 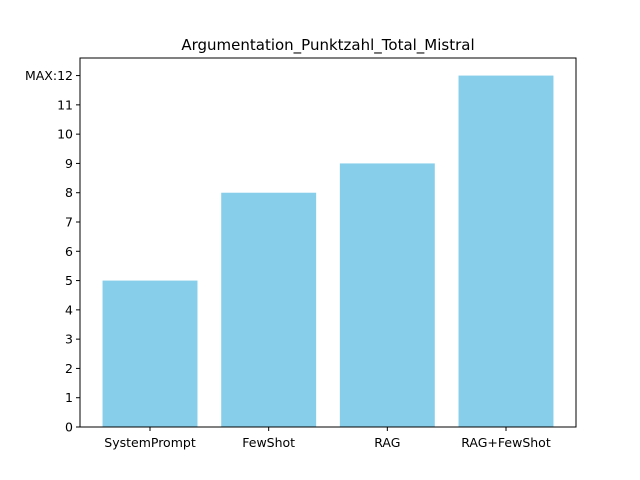 What do you see at coordinates (69, 251) in the screenshot?
I see `y-tick-label: 6` at bounding box center [69, 251].